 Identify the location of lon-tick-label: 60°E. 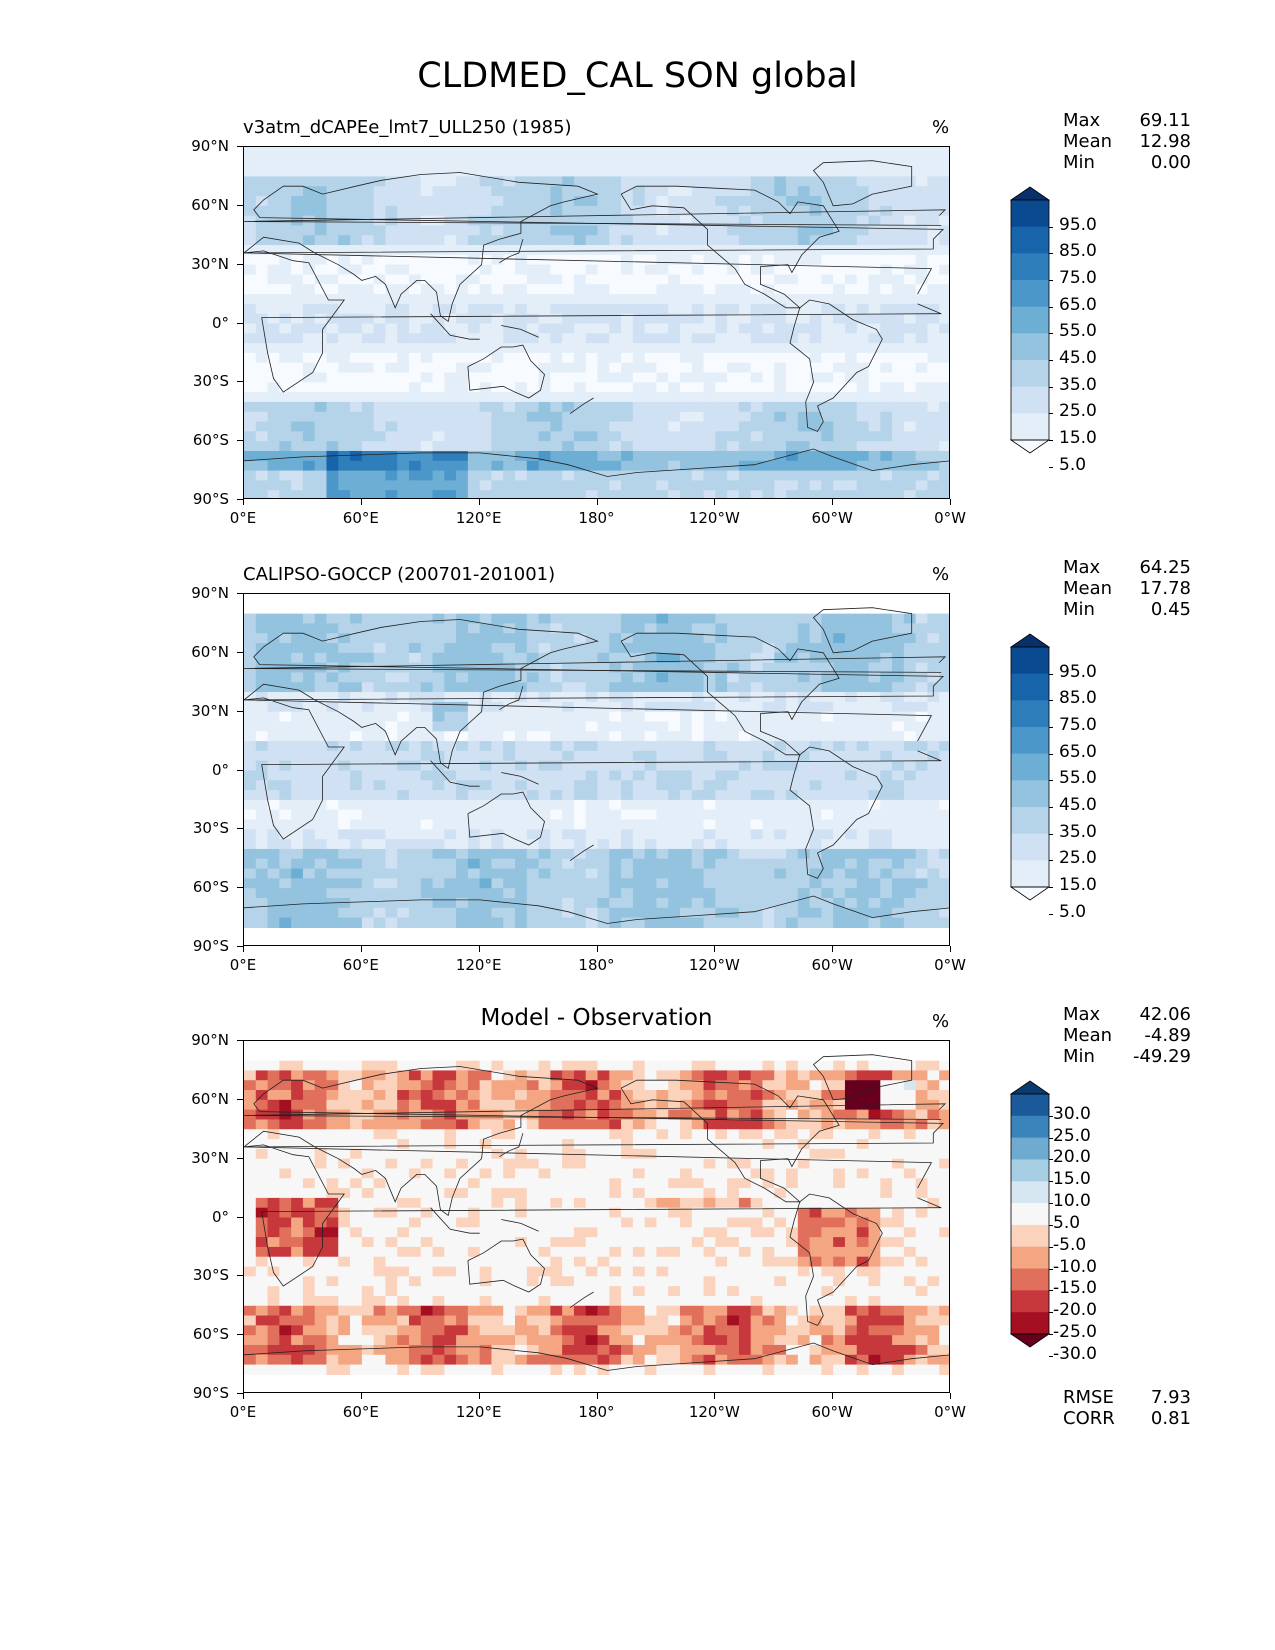
(360, 518).